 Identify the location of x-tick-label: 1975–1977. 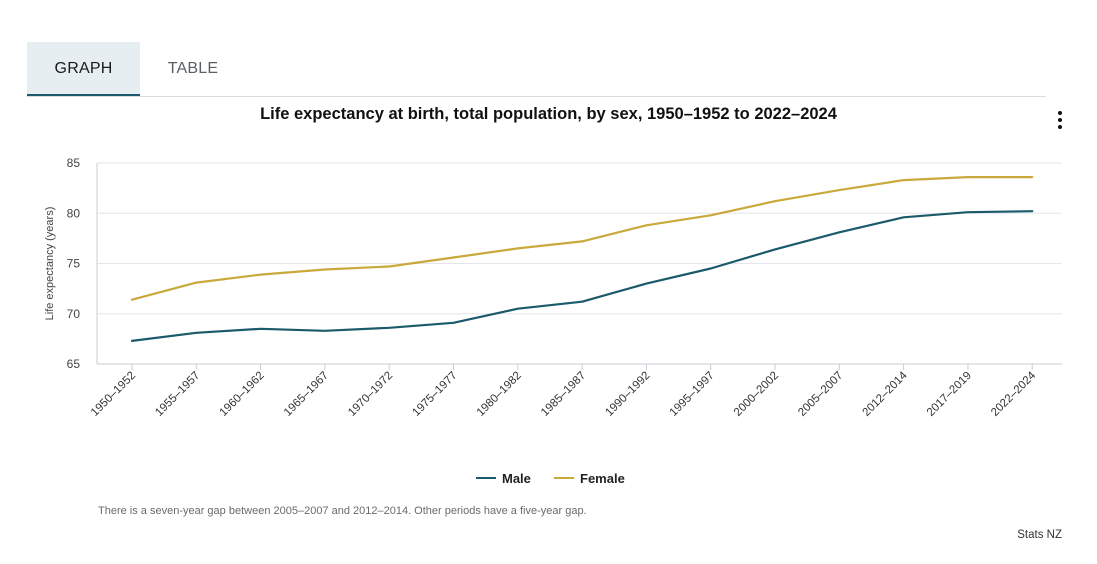
(434, 394).